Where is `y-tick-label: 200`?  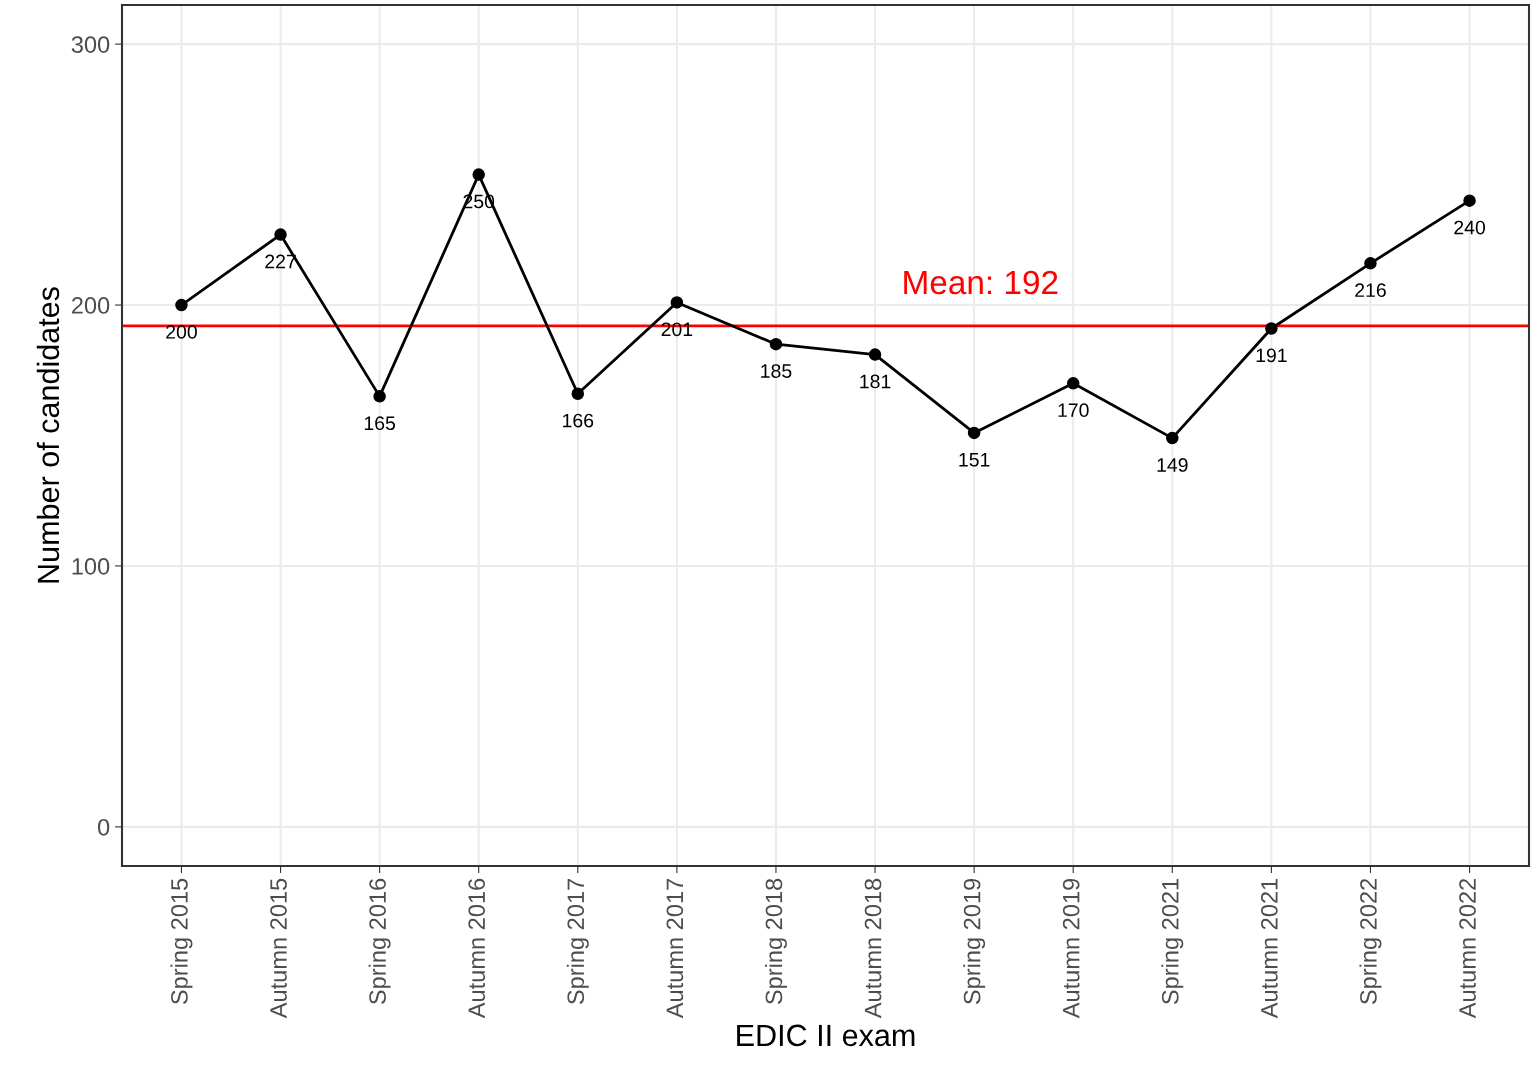 y-tick-label: 200 is located at coordinates (90, 305).